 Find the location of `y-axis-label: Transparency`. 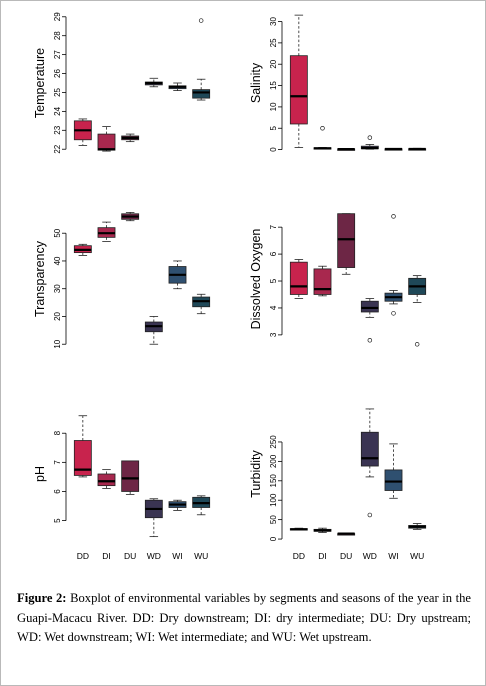

y-axis-label: Transparency is located at coordinates (40, 278).